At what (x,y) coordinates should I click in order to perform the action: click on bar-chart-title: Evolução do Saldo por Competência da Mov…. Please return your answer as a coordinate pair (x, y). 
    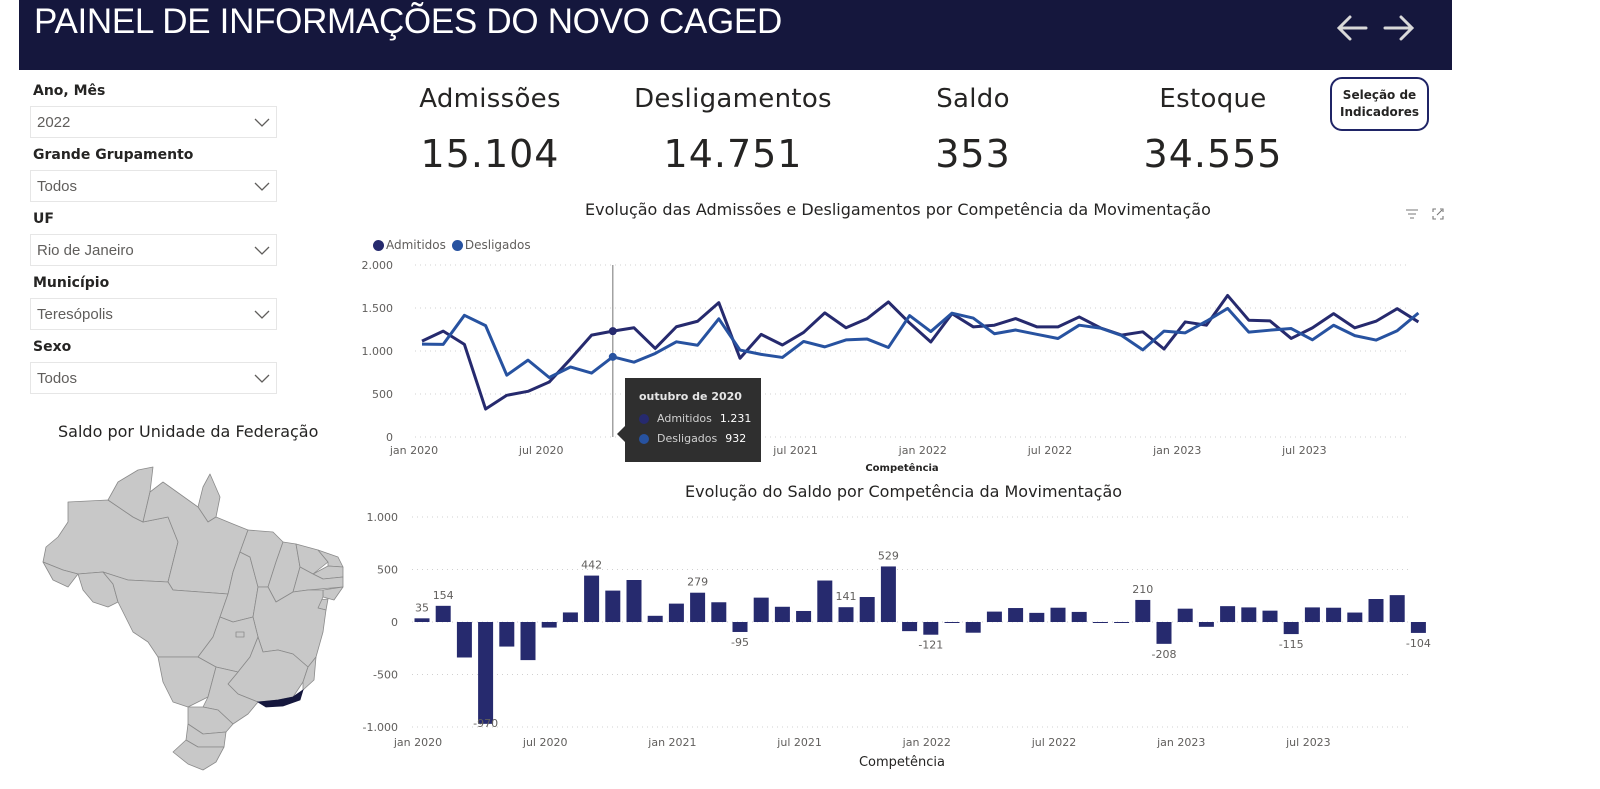
    Looking at the image, I should click on (904, 491).